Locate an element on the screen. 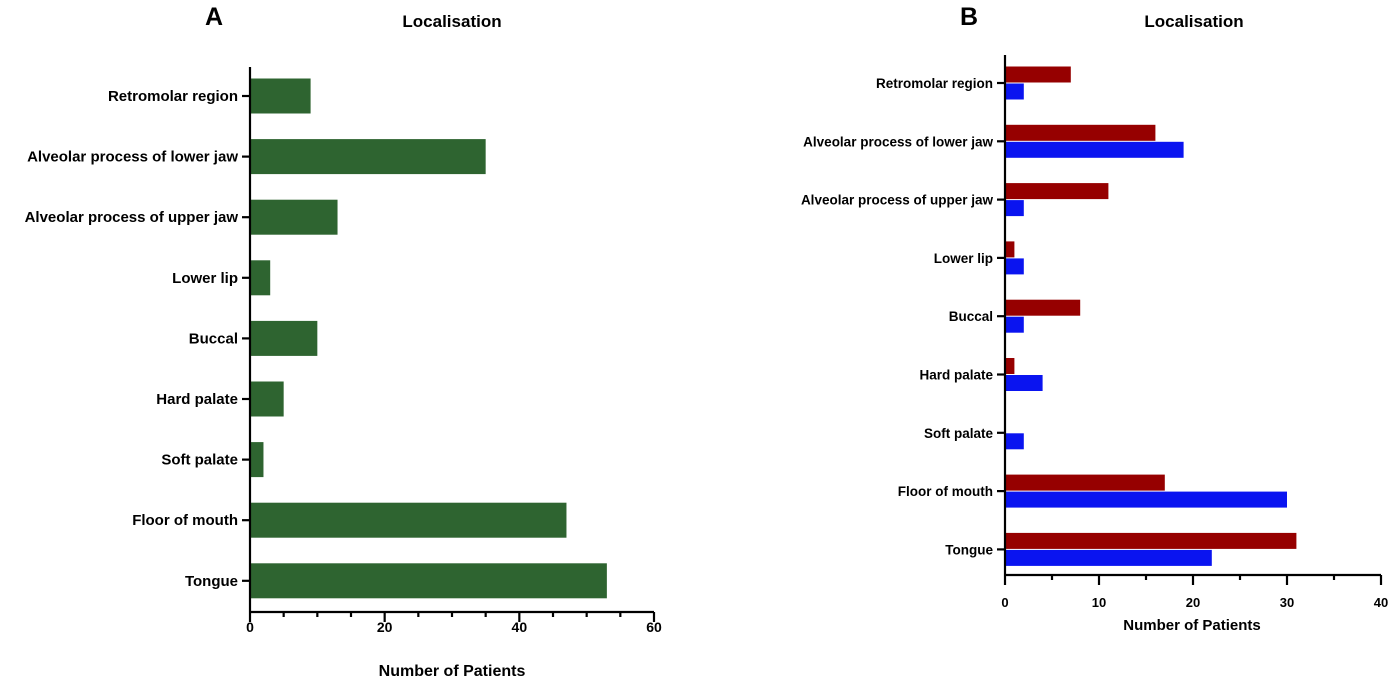  panel-b-x-tick-label: 20 is located at coordinates (1193, 602).